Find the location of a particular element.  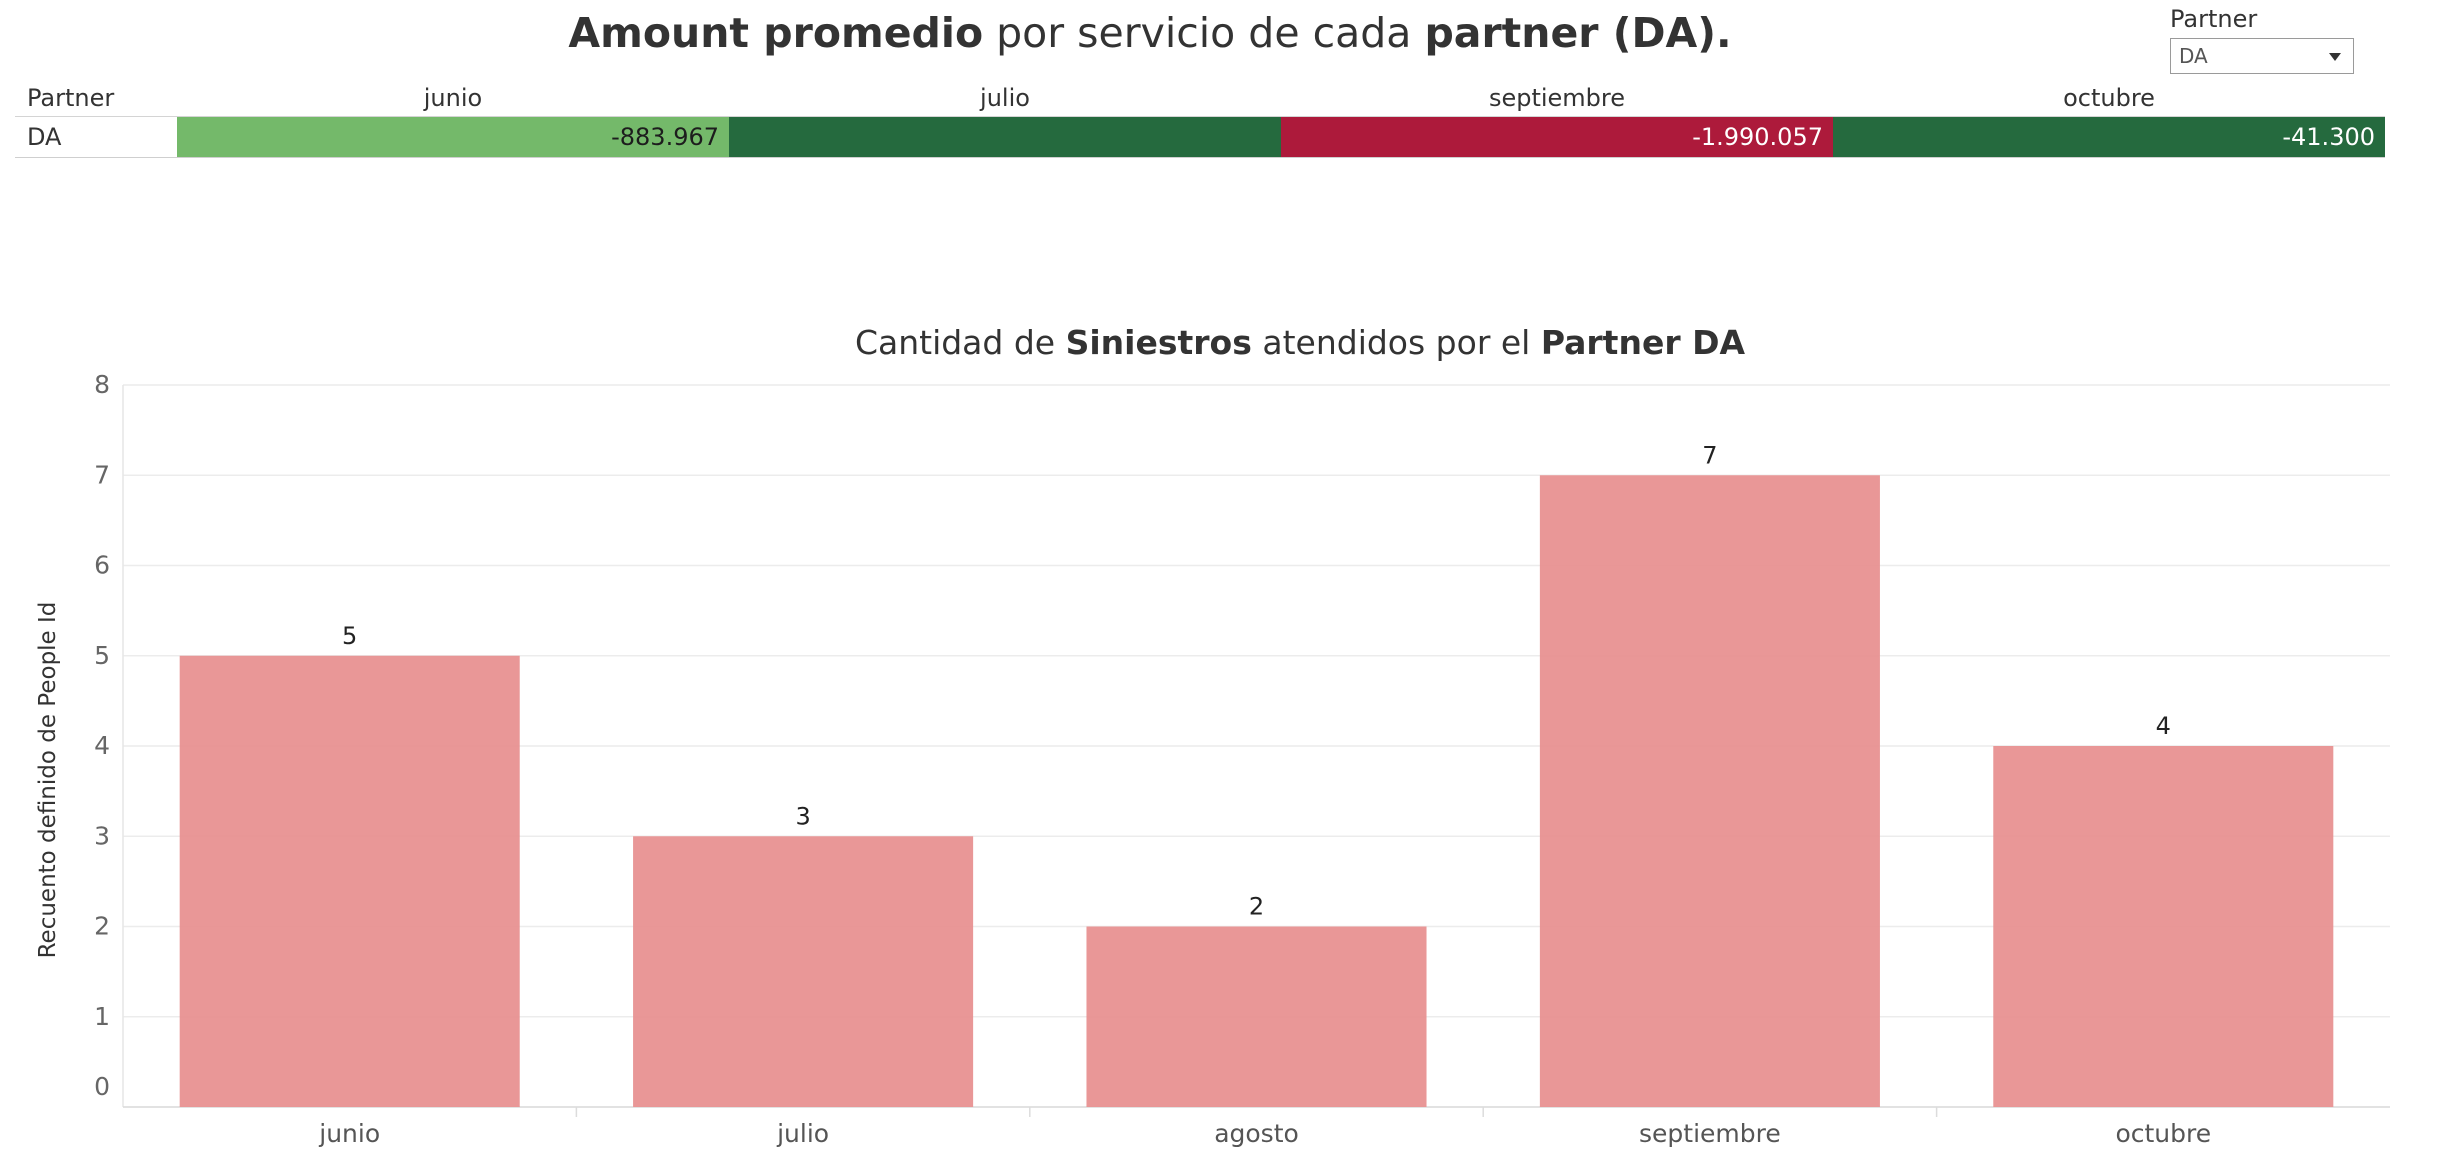

y-tick-label: 8 is located at coordinates (102, 384).